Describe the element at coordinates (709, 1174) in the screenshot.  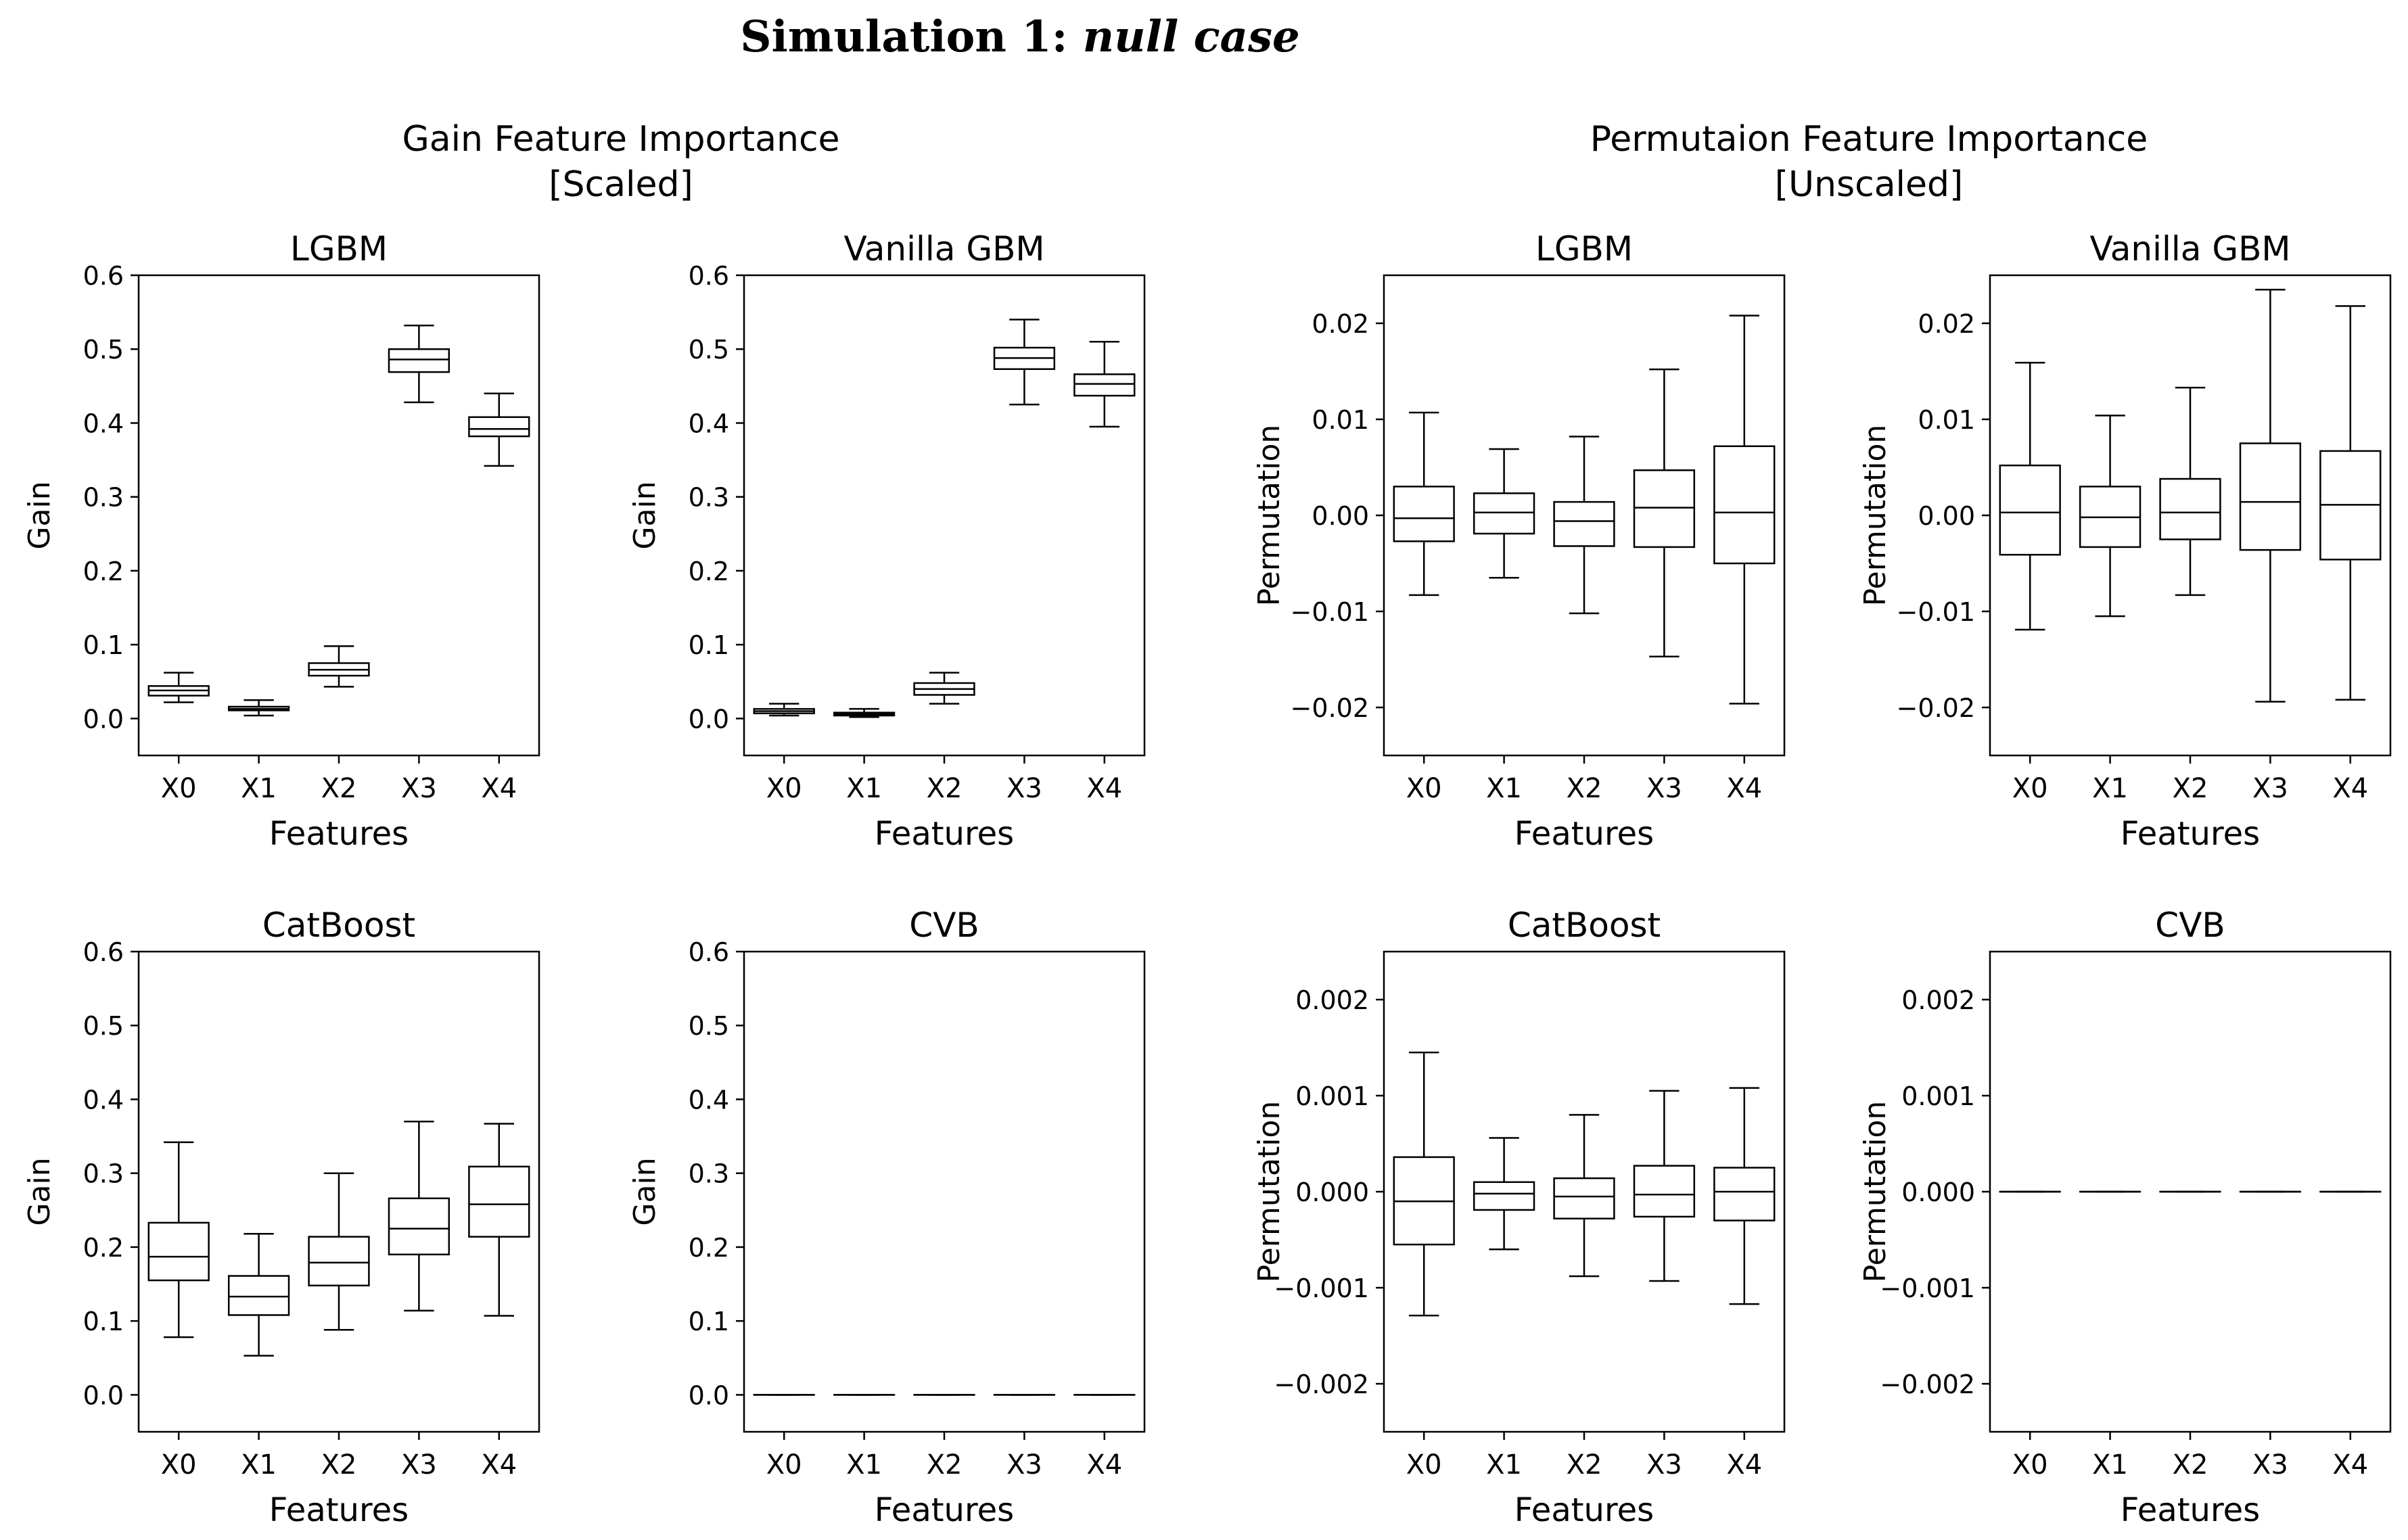
I see `cvb-gain-ytick-label: 0.3` at that location.